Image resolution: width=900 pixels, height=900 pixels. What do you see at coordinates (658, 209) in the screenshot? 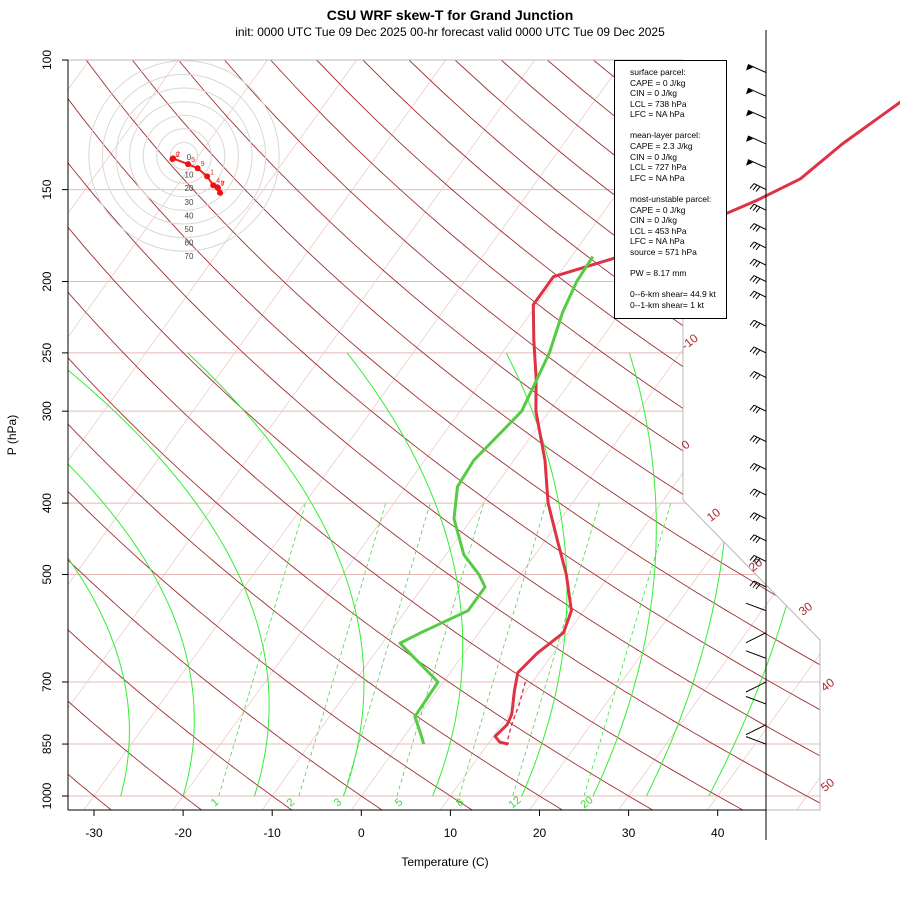
I see `legend-line: CAPE = 0 J/kg` at bounding box center [658, 209].